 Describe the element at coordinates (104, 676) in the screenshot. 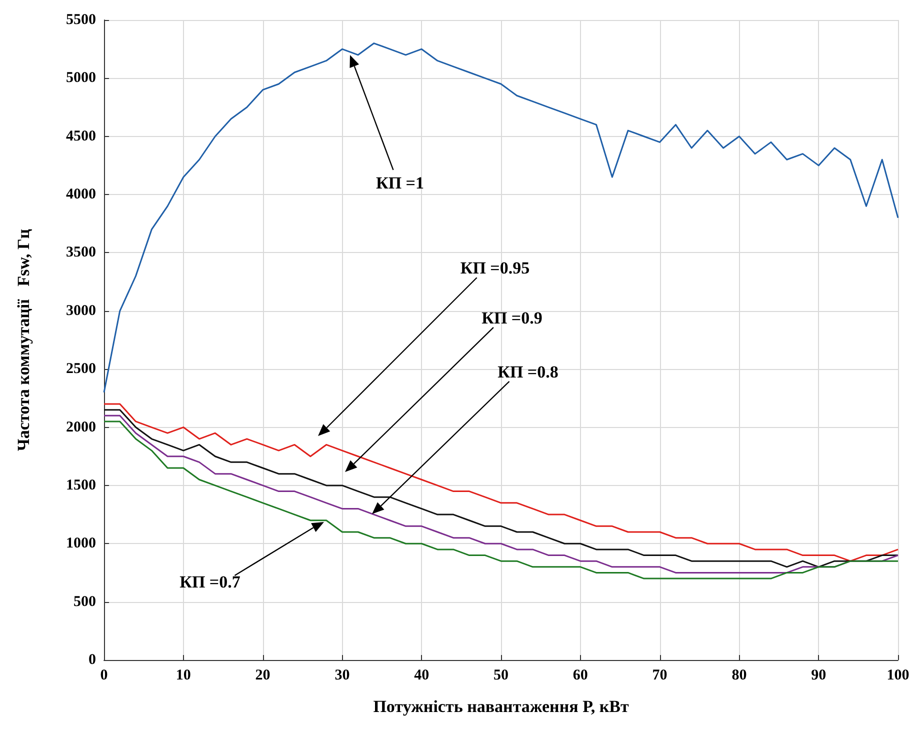

I see `x-tick-label: 0` at that location.